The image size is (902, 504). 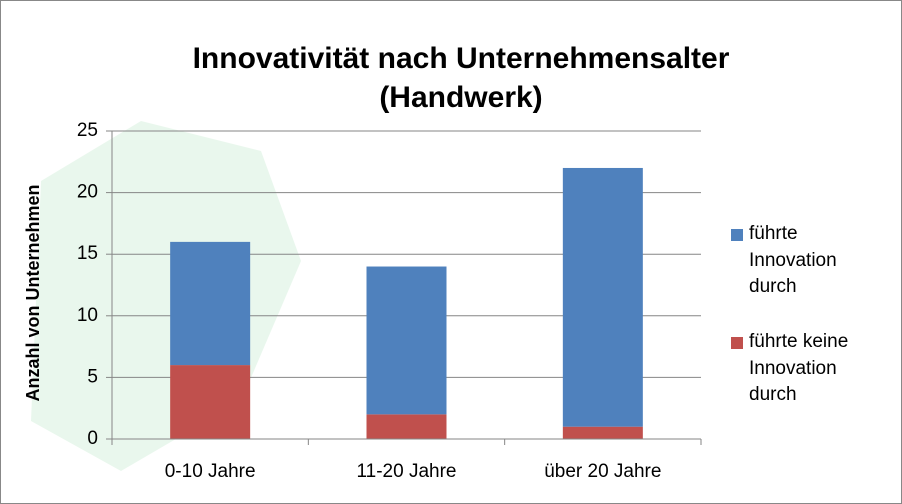 I want to click on x-tick-label: 0-10 Jahre, so click(x=210, y=471).